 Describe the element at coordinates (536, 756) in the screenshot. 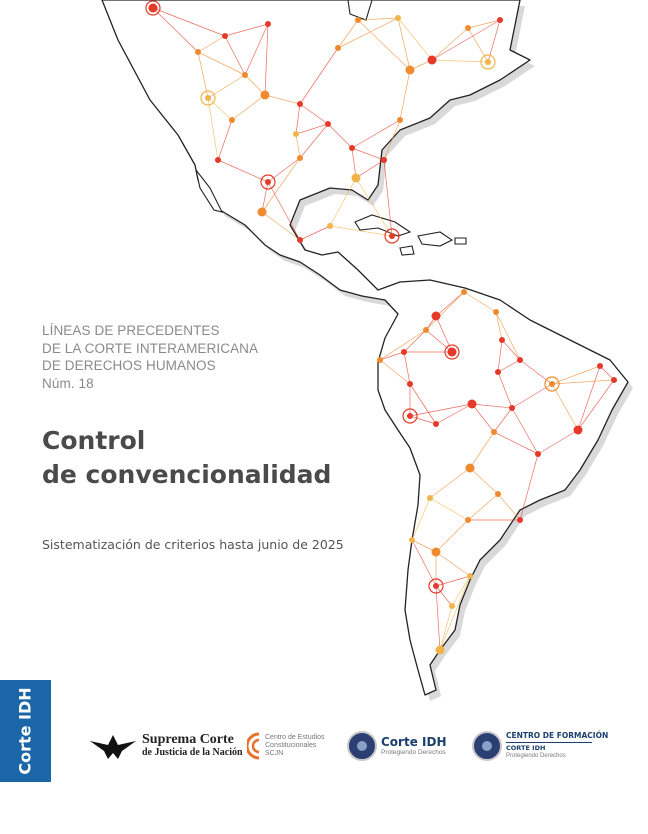

I see `cf-motto: Protegiendo Derechos` at that location.